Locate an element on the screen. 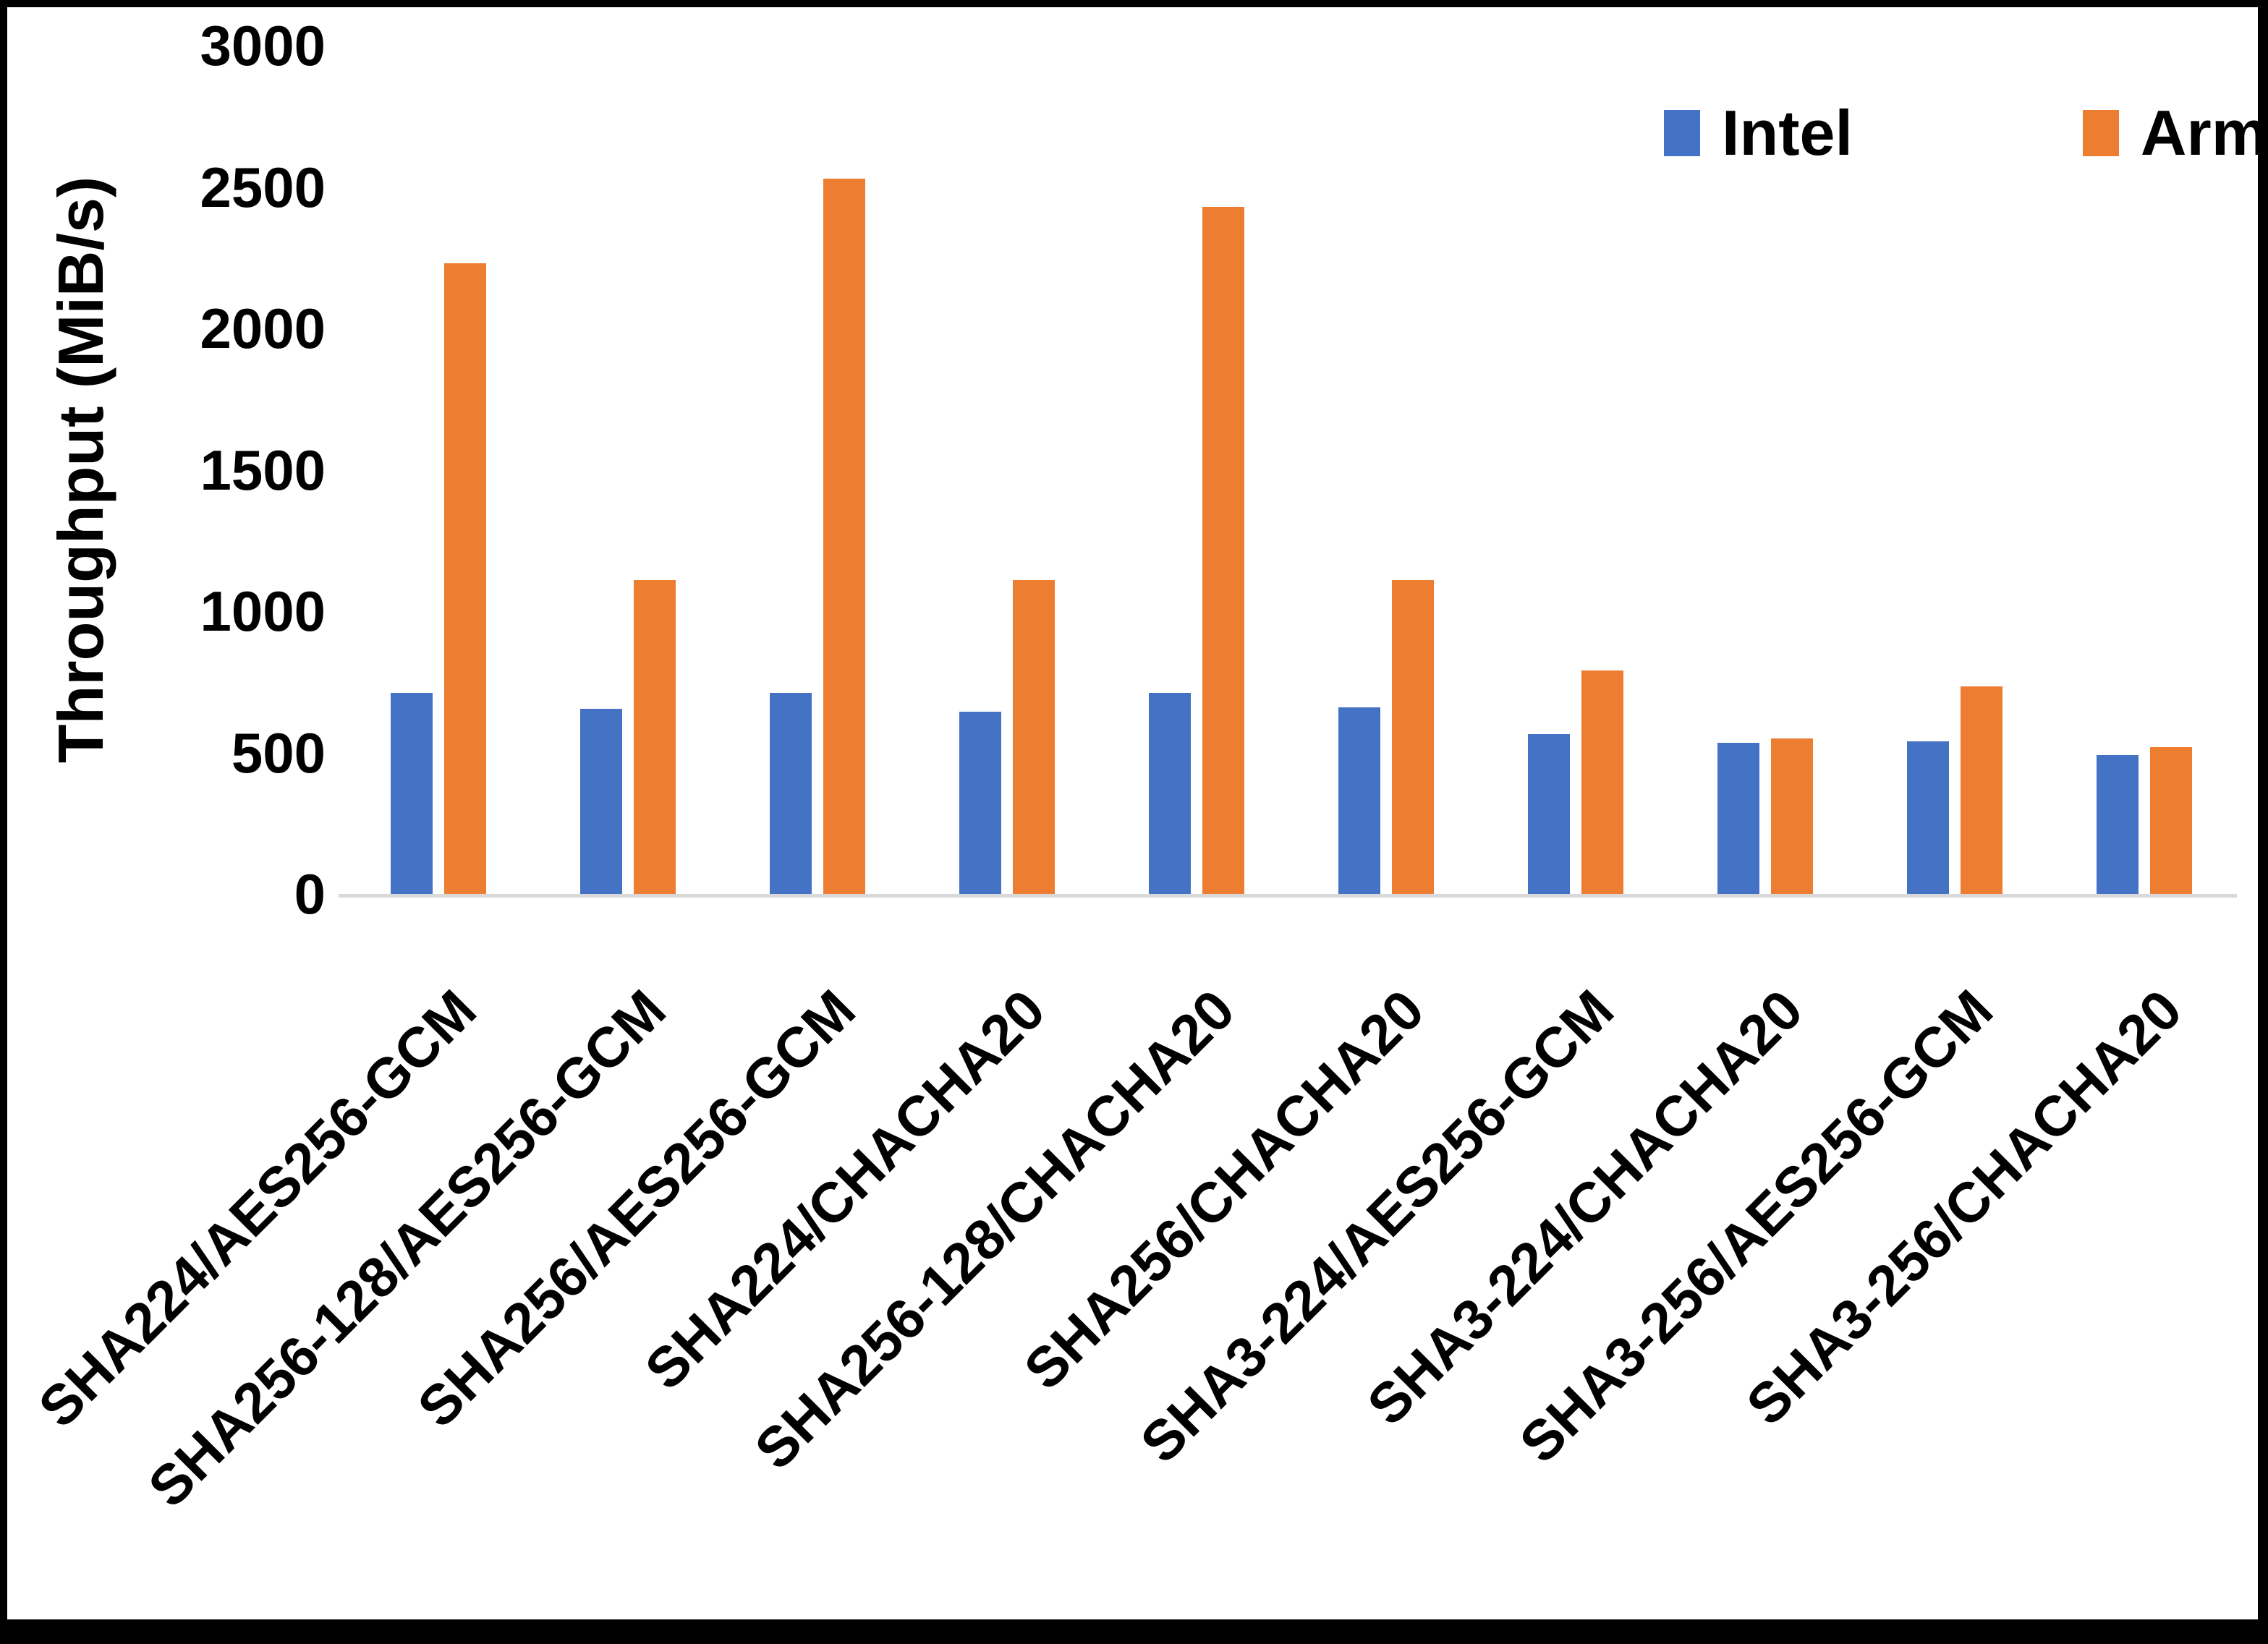  x-axis-line is located at coordinates (1288, 896).